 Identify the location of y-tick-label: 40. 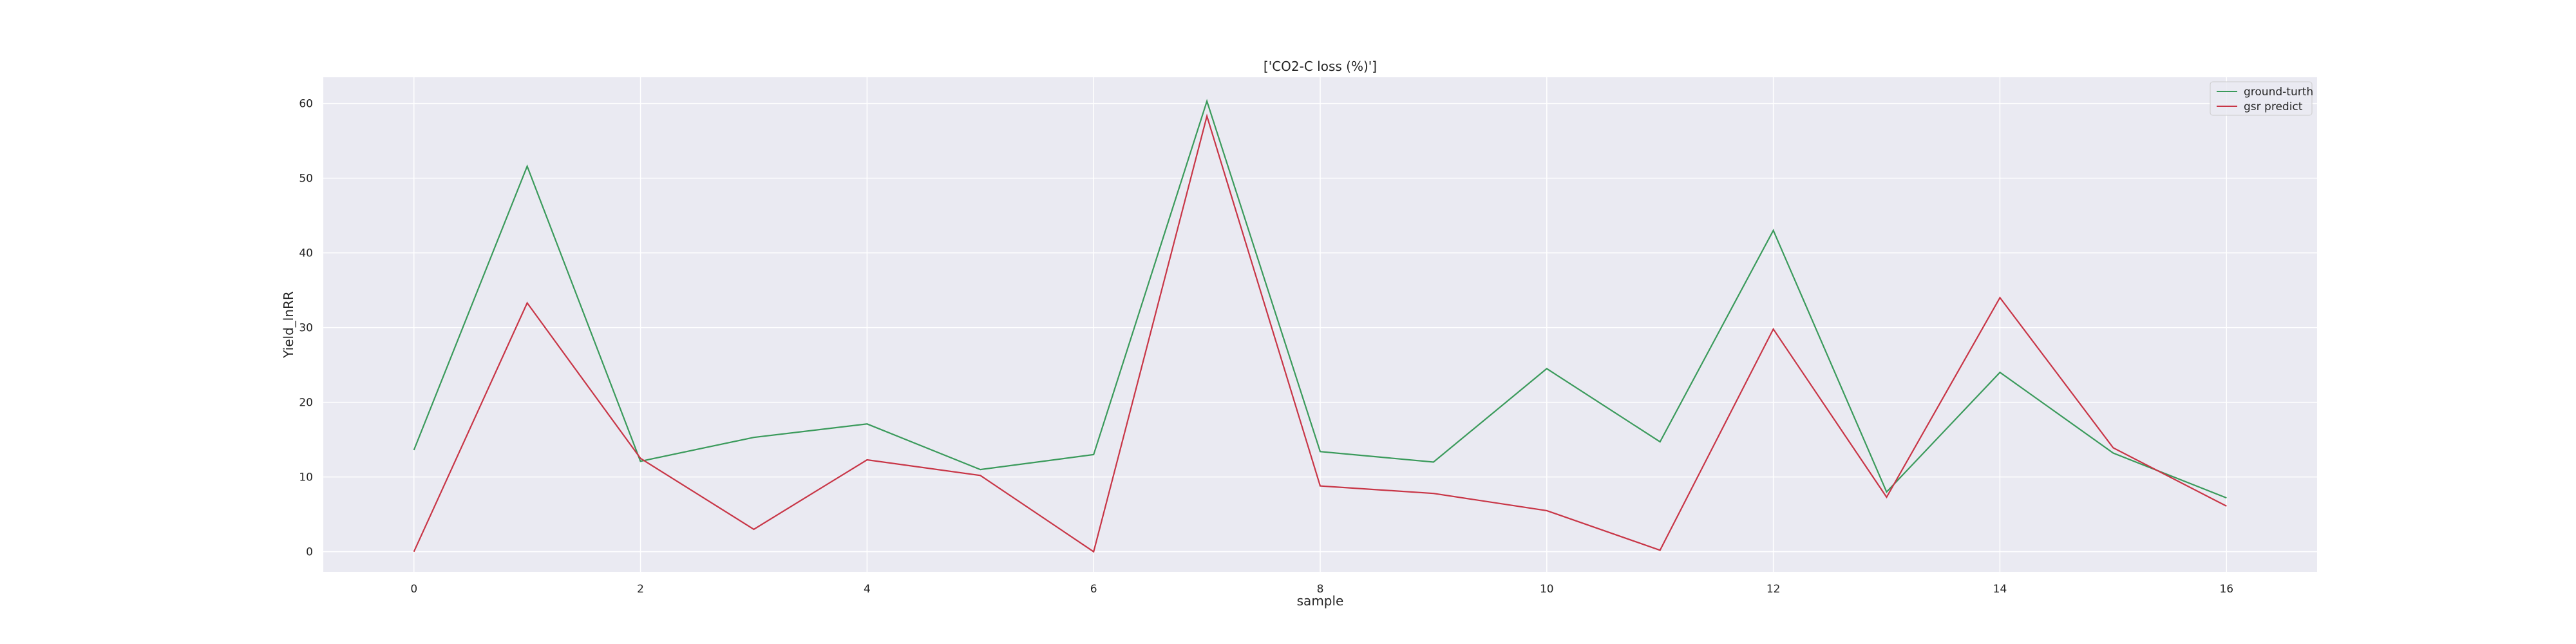
(306, 254).